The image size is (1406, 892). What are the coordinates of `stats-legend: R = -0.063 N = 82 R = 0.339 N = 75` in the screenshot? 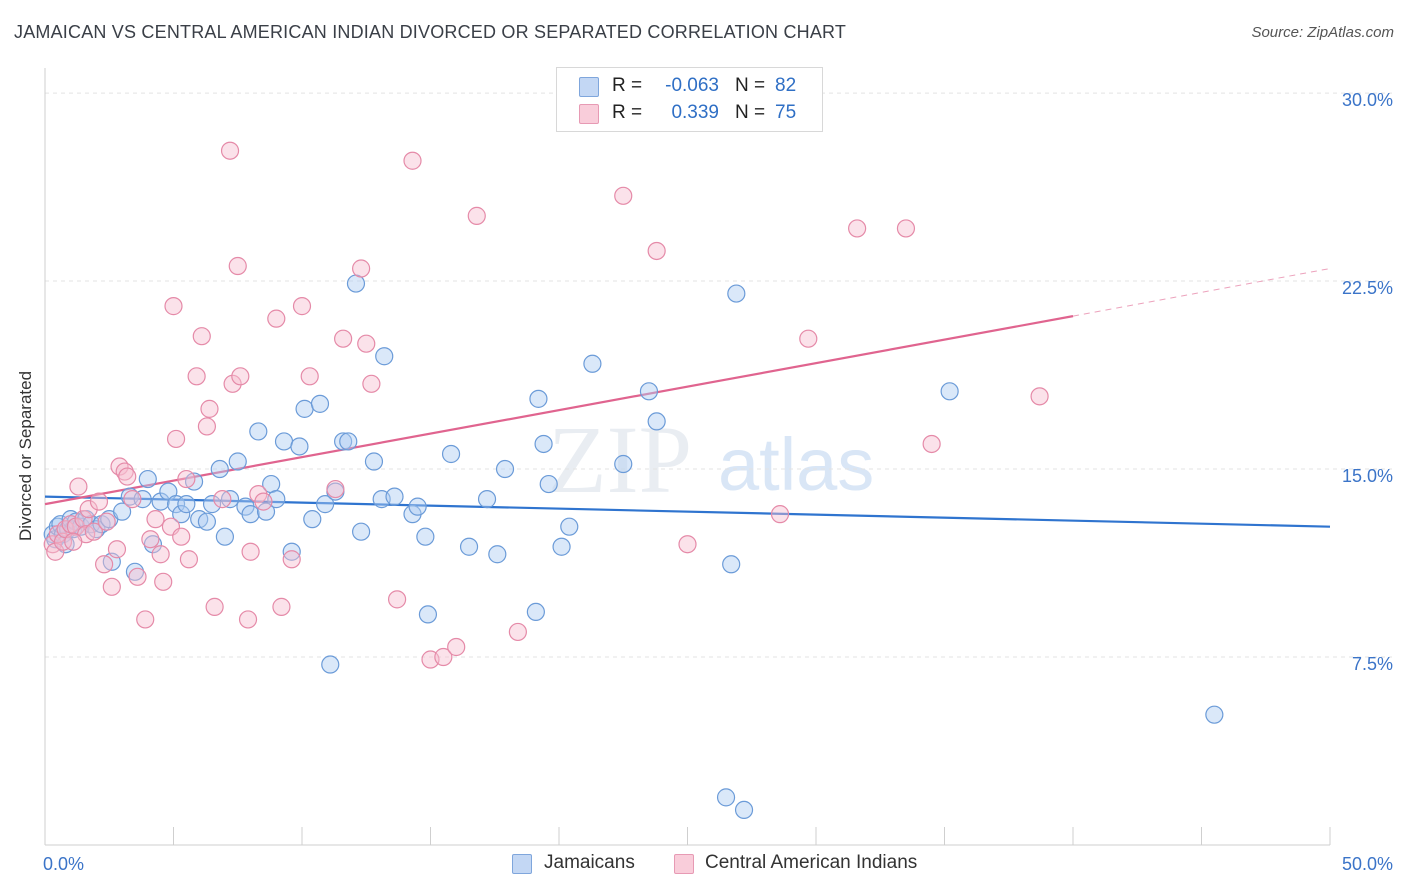 It's located at (689, 99).